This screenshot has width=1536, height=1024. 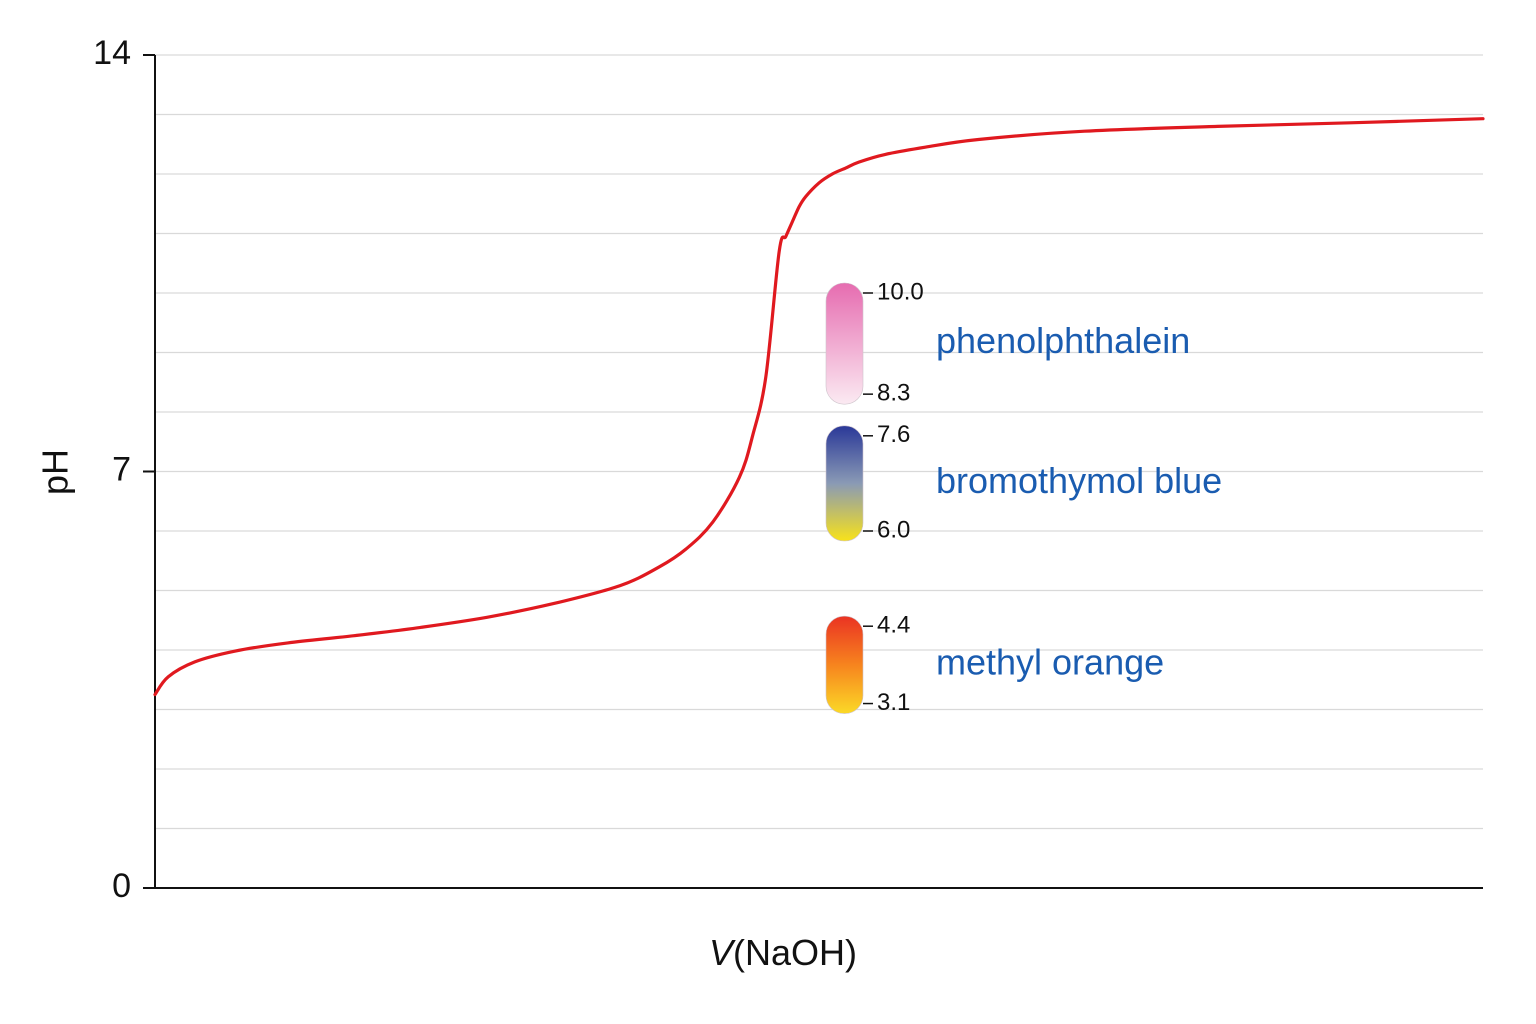 I want to click on y-axis-title: pH, so click(x=55, y=472).